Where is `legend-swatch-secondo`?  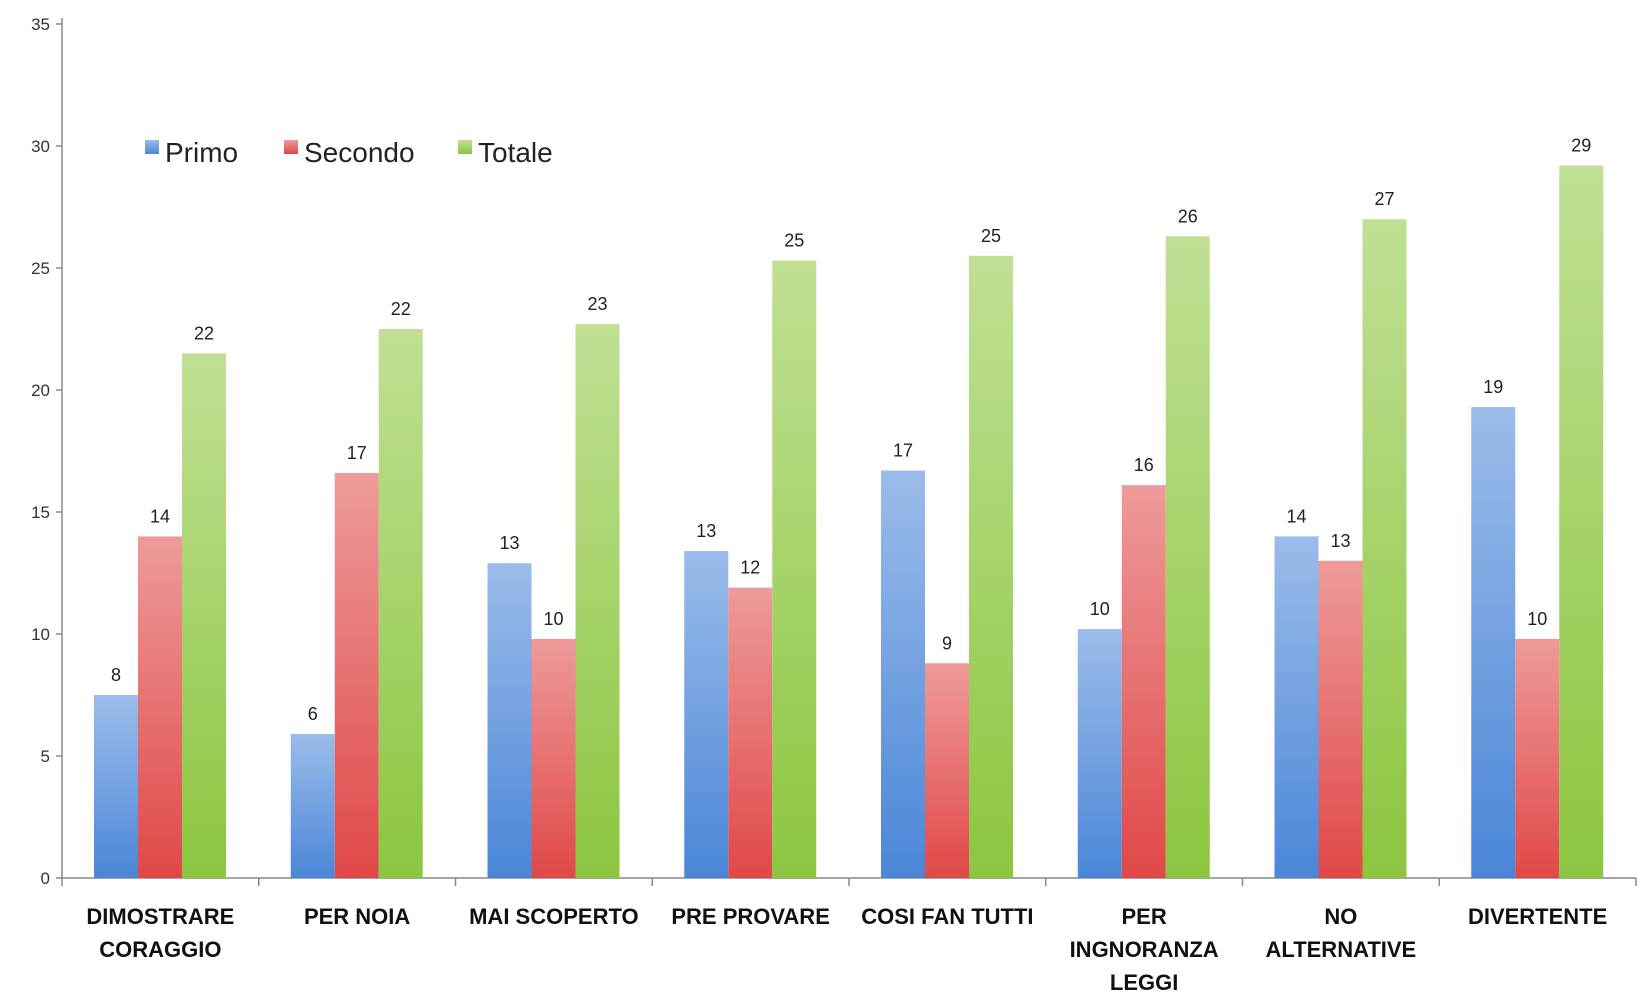 legend-swatch-secondo is located at coordinates (291, 147).